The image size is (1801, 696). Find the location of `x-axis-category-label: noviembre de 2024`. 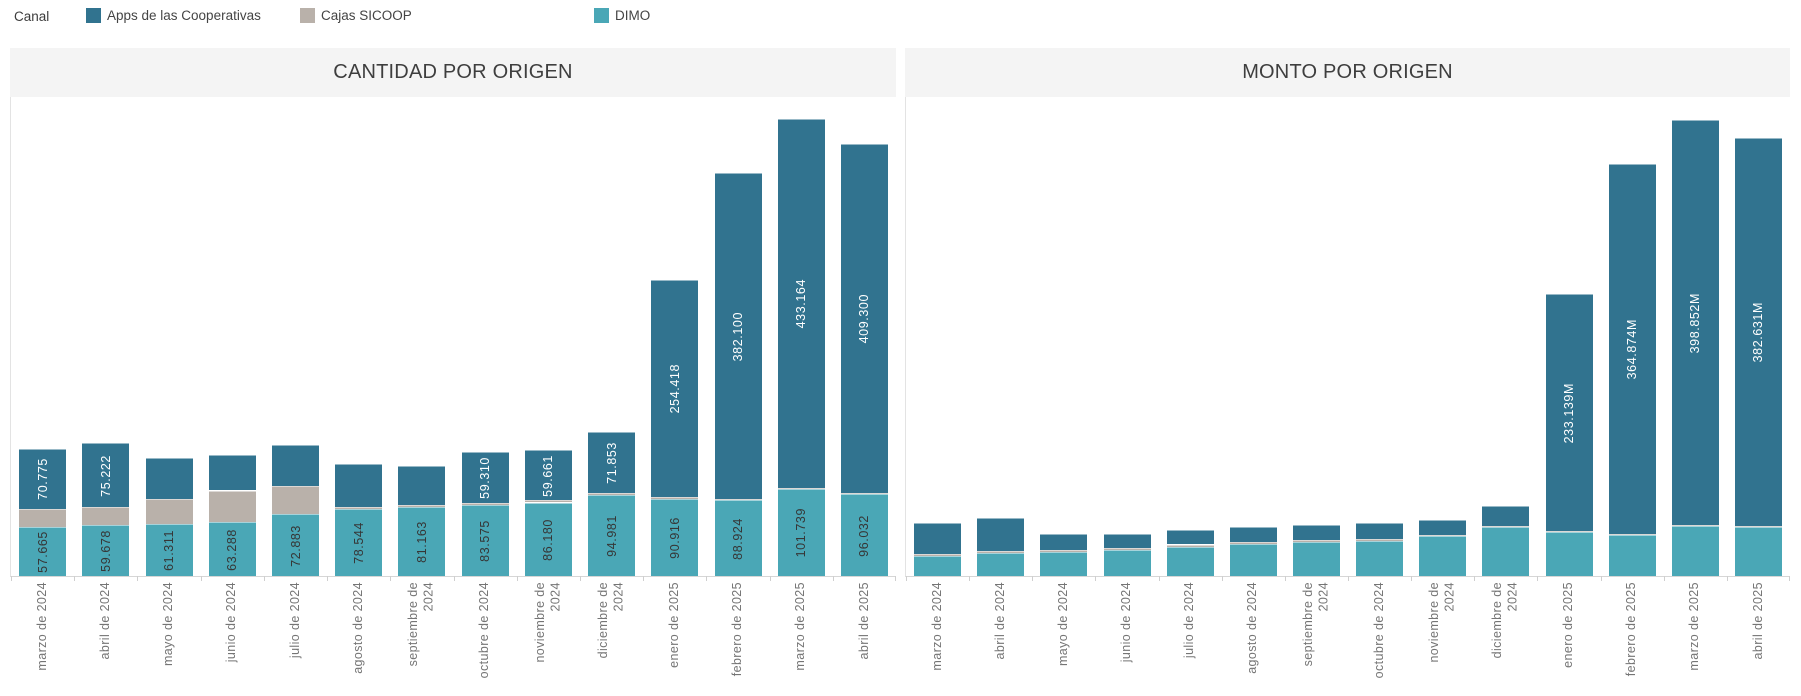

x-axis-category-label: noviembre de 2024 is located at coordinates (548, 639).